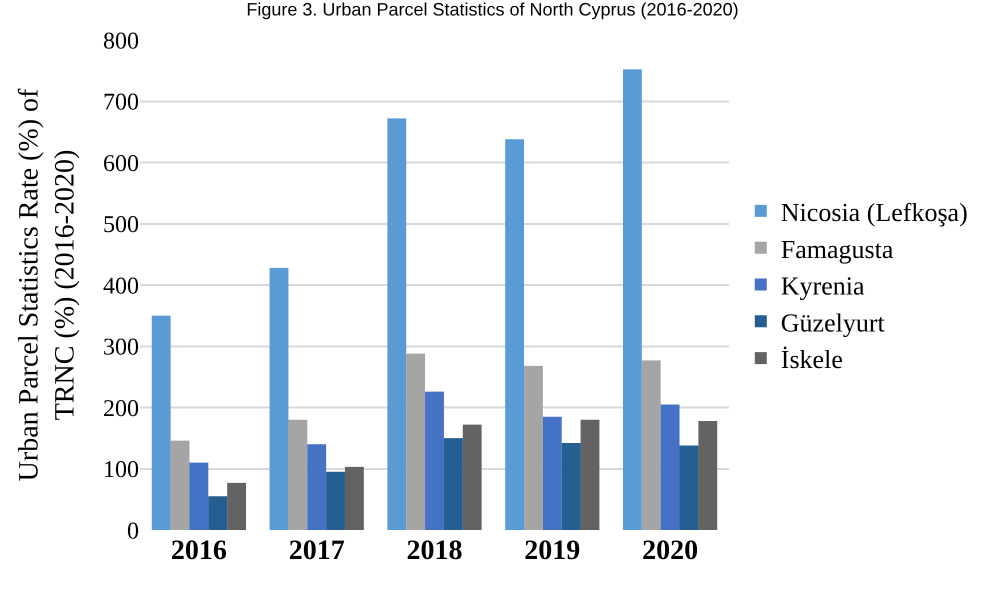 The width and height of the screenshot is (985, 600). Describe the element at coordinates (121, 103) in the screenshot. I see `y-tick-label: 700` at that location.